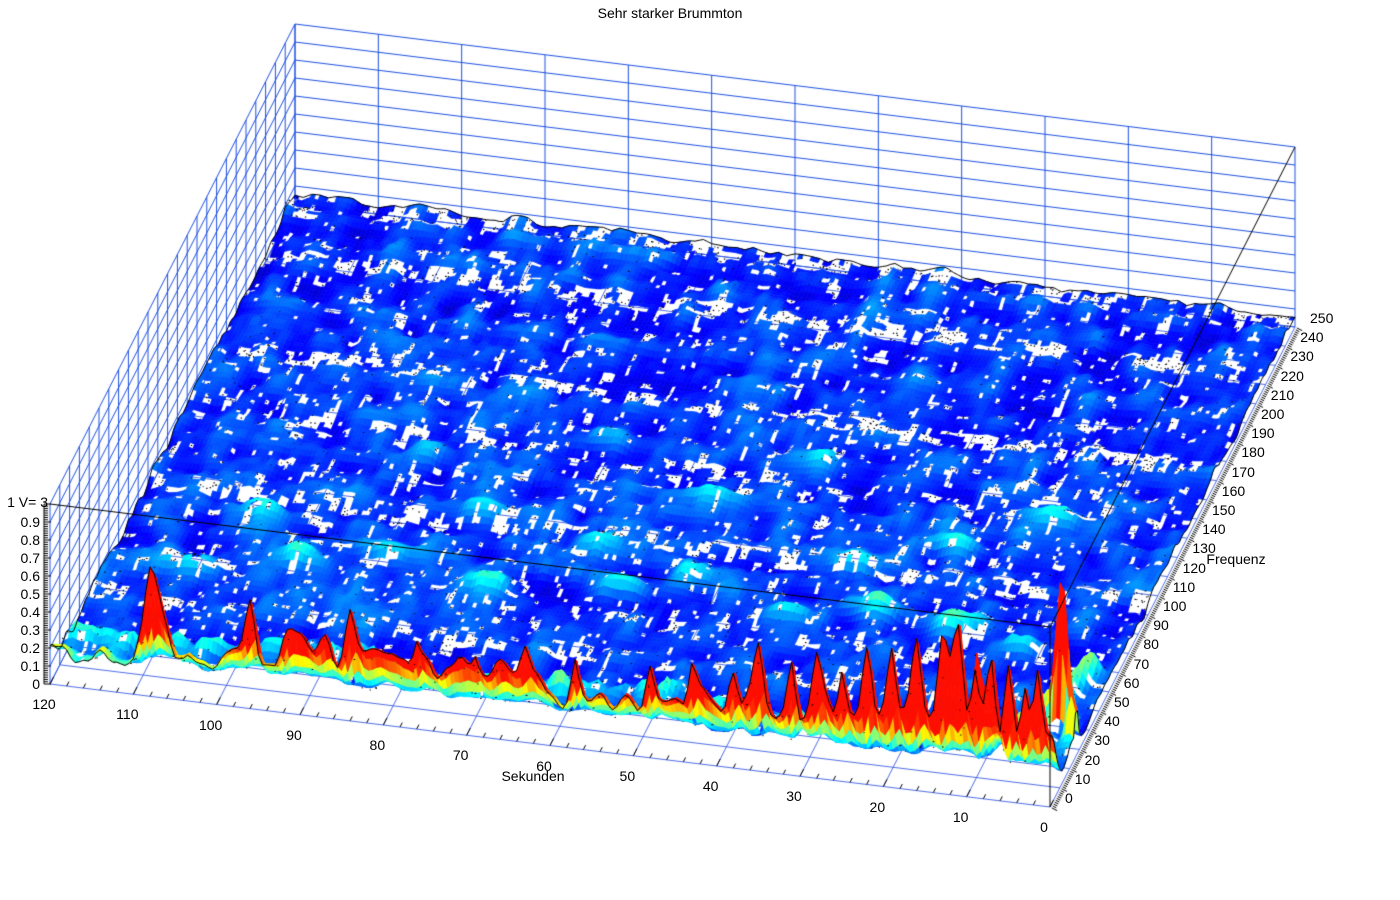 This screenshot has height=900, width=1400. I want to click on z-tick-label: 0.1, so click(30, 666).